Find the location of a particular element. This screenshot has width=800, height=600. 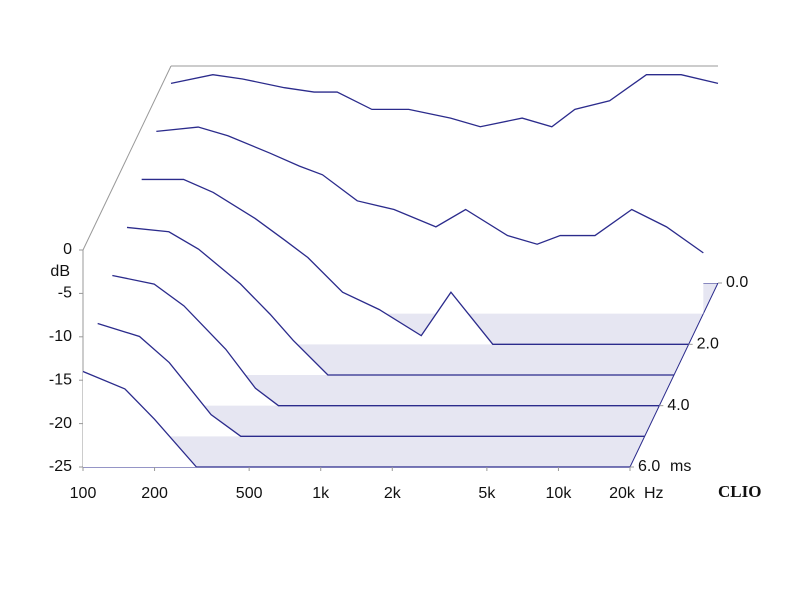

z-tick-label: 4.0 is located at coordinates (678, 405).